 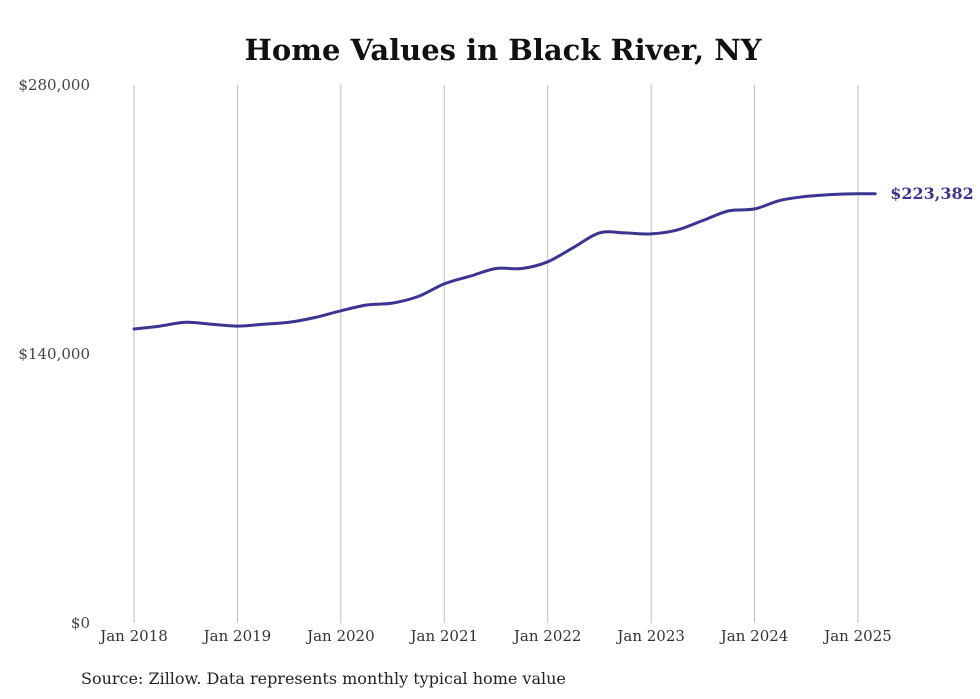 What do you see at coordinates (503, 50) in the screenshot?
I see `chart-title: Home Values in Black River, NY` at bounding box center [503, 50].